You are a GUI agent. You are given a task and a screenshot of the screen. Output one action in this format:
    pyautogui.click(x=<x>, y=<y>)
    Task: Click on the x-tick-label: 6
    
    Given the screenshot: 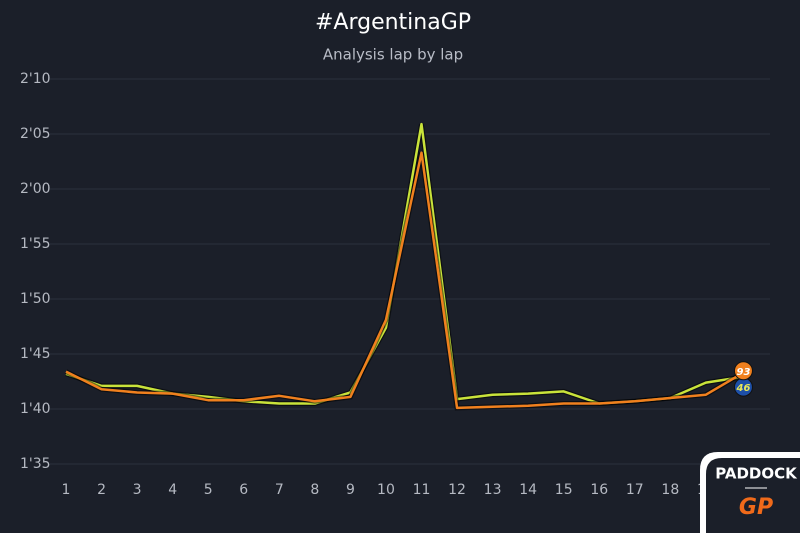 What is the action you would take?
    pyautogui.click(x=243, y=490)
    